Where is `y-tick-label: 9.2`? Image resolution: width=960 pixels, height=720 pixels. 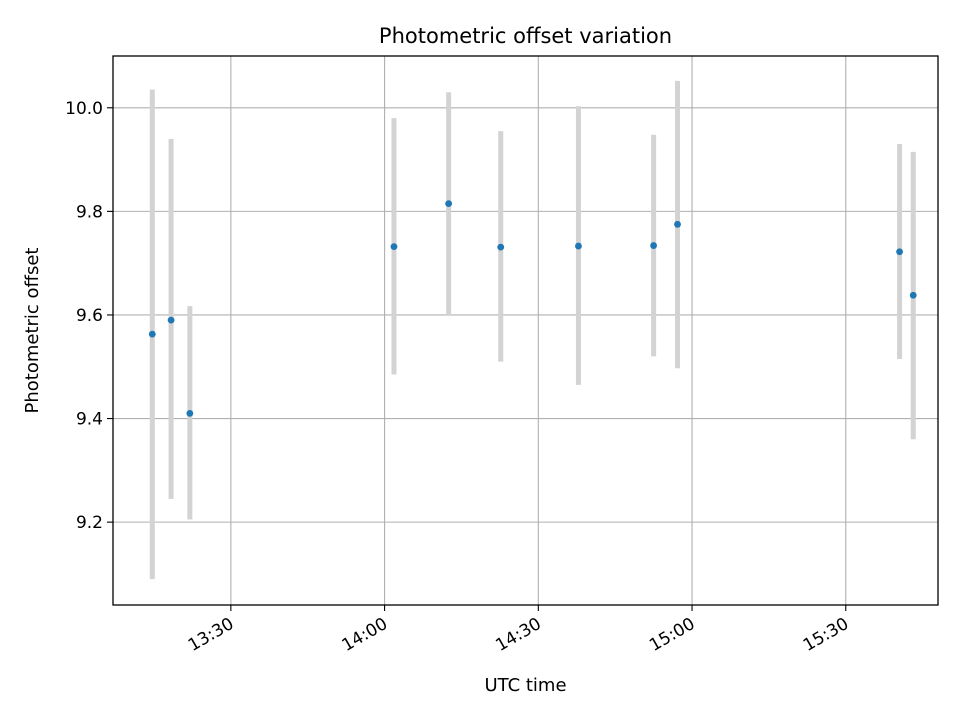 y-tick-label: 9.2 is located at coordinates (89, 523).